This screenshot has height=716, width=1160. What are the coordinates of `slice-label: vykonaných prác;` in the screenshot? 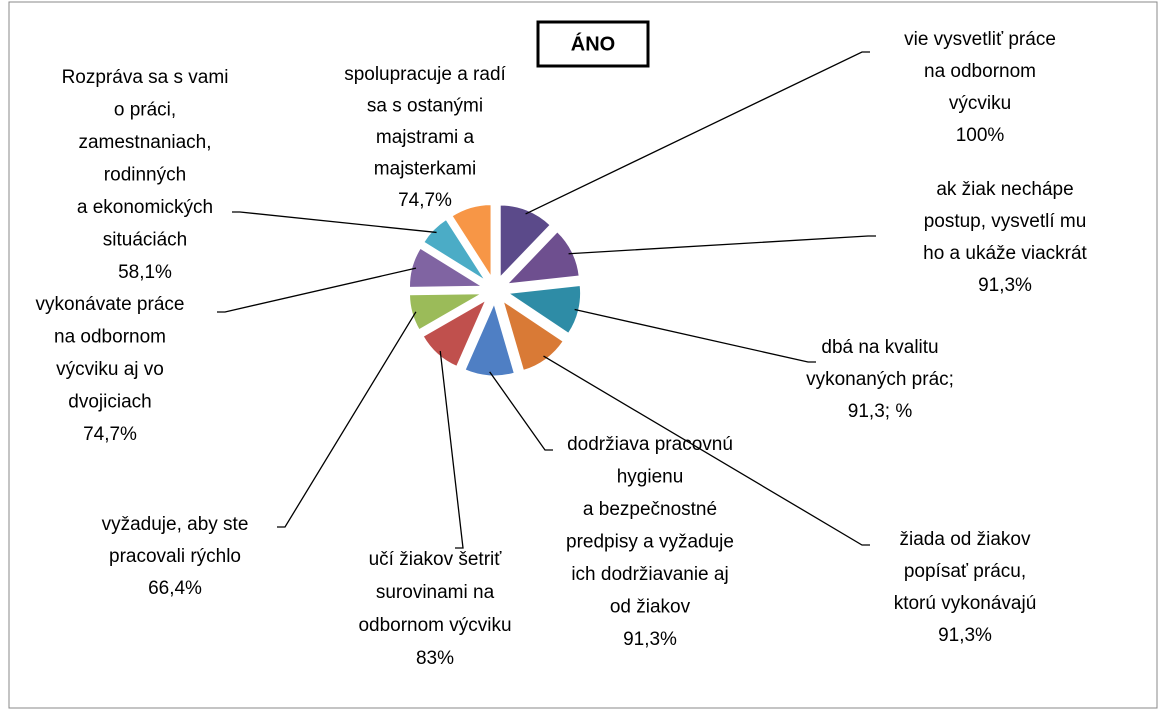 It's located at (880, 379).